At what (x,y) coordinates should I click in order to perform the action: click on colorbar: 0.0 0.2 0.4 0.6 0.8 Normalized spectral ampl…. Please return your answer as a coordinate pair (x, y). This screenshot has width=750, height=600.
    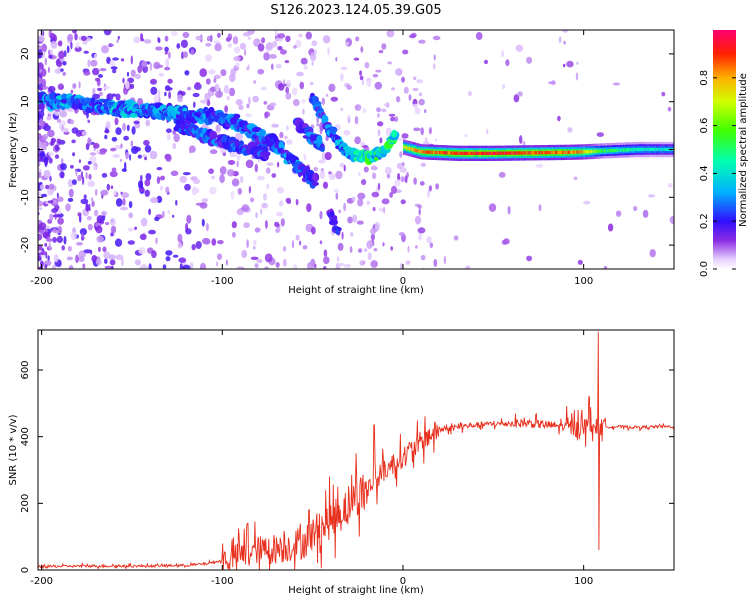
    Looking at the image, I should click on (724, 153).